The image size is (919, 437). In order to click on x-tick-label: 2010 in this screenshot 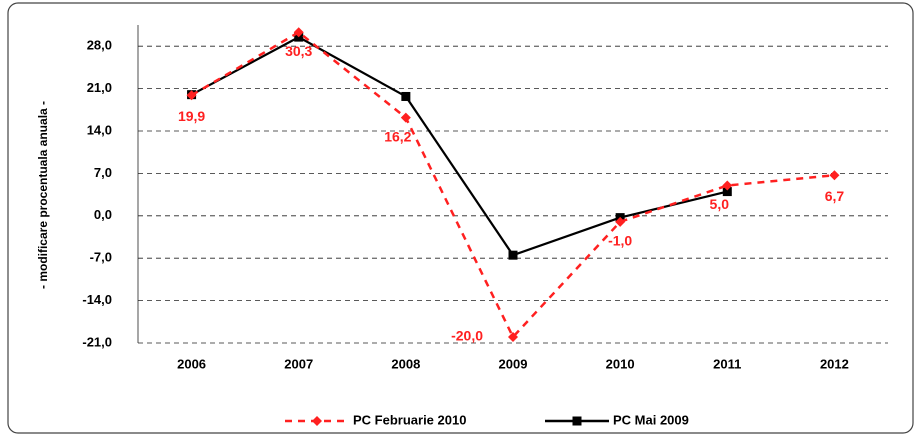, I will do `click(620, 363)`.